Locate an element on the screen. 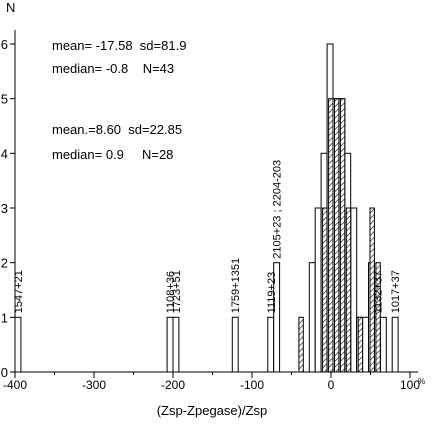 Image resolution: width=436 pixels, height=436 pixels. x-tick-label: -100 is located at coordinates (252, 385).